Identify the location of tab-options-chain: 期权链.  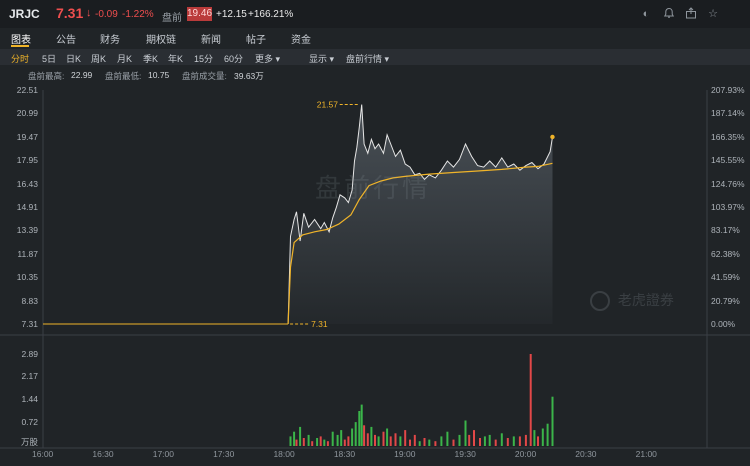
(161, 40).